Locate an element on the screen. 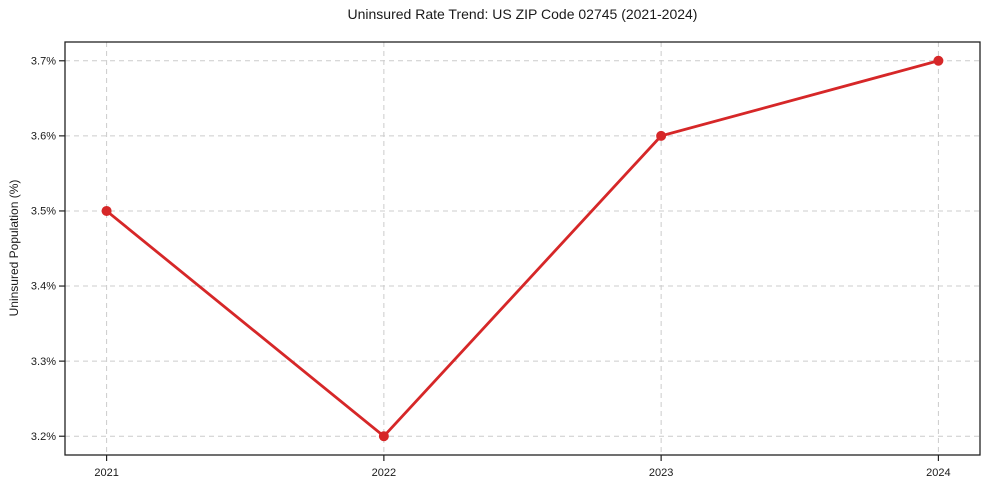 This screenshot has width=989, height=490. y-tick-label: 3.5% is located at coordinates (43, 212).